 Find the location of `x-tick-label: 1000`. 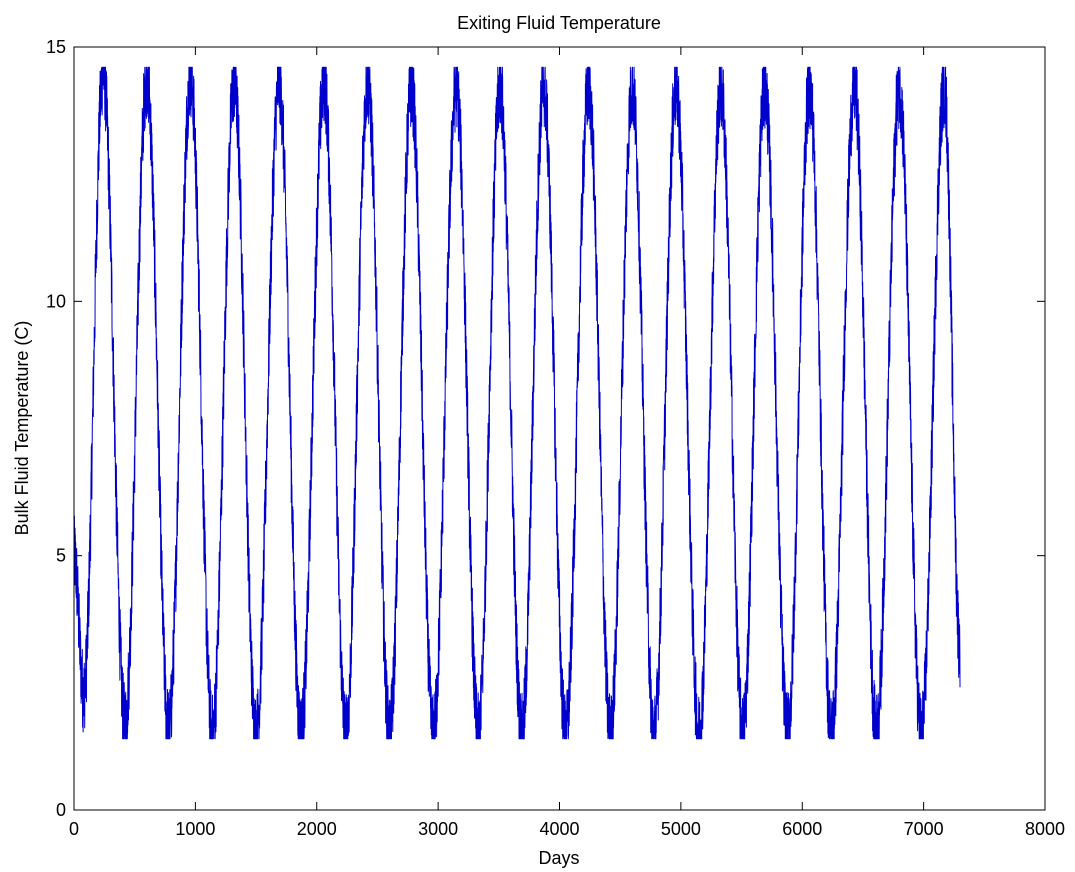

x-tick-label: 1000 is located at coordinates (195, 829).